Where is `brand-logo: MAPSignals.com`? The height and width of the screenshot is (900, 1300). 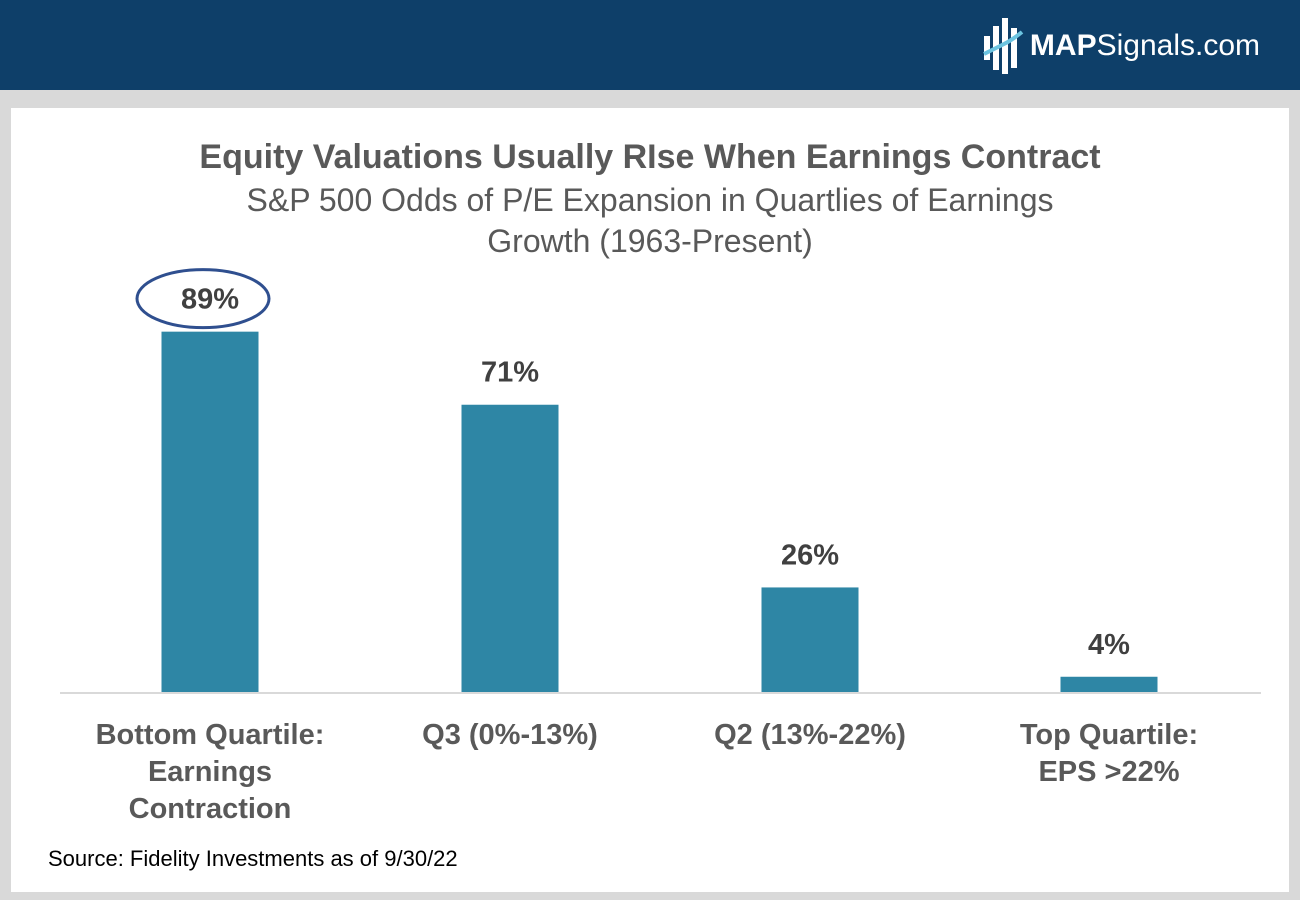
brand-logo: MAPSignals.com is located at coordinates (1121, 46).